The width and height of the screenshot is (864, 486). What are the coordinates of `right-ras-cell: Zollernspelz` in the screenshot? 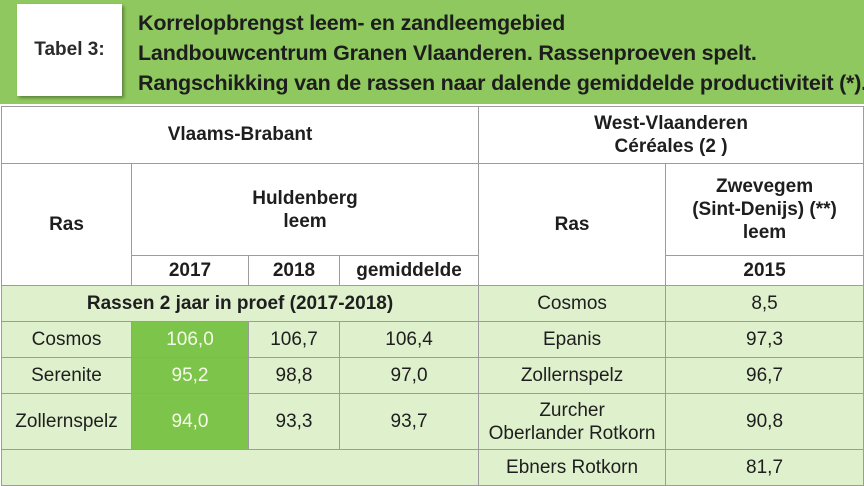 It's located at (572, 375).